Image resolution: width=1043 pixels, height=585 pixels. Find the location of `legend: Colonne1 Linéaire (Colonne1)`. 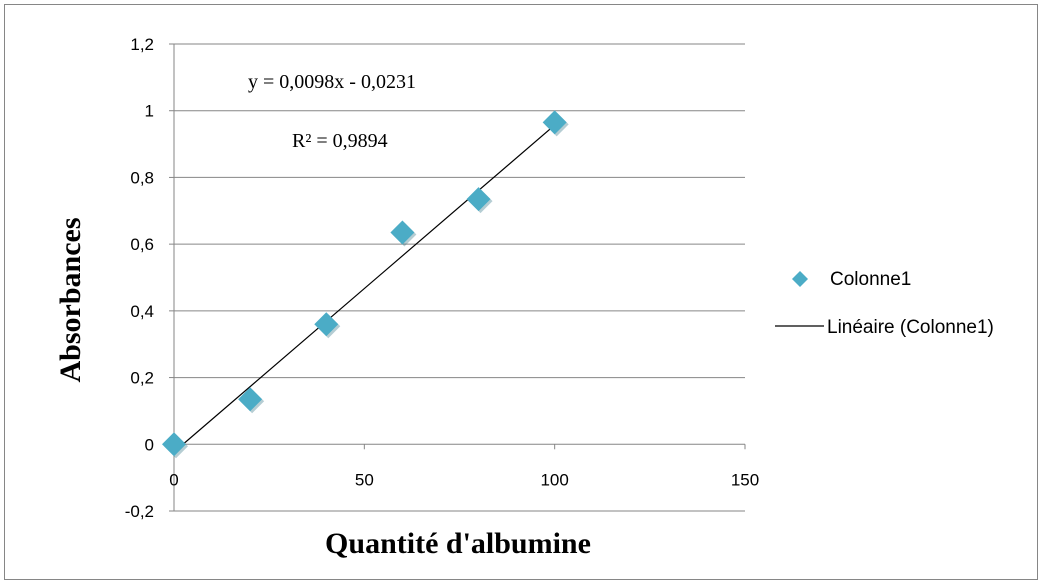

legend: Colonne1 Linéaire (Colonne1) is located at coordinates (884, 303).